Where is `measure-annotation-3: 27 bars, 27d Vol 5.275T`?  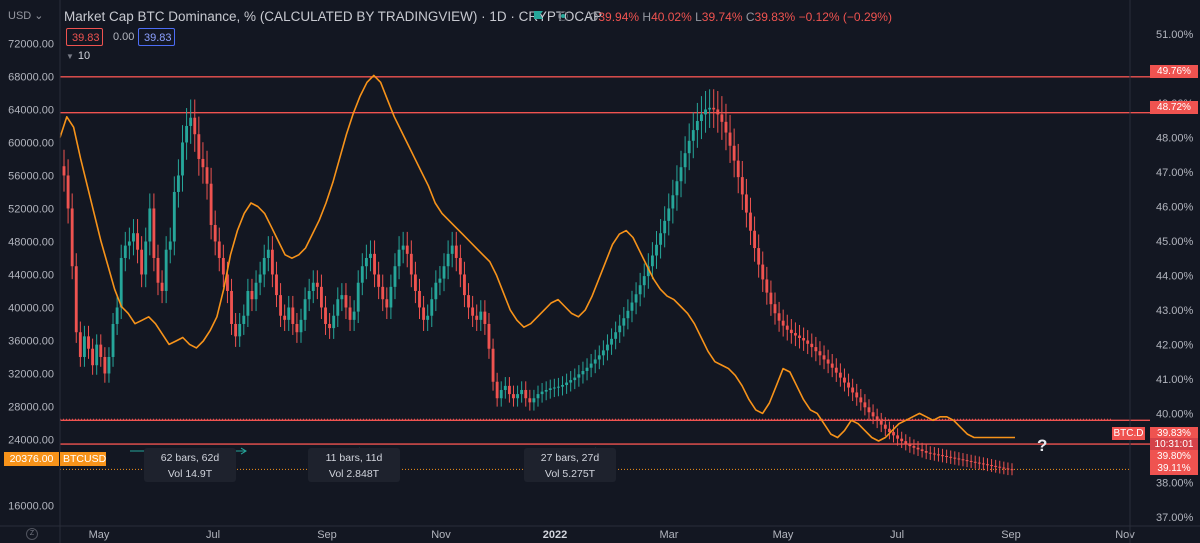
measure-annotation-3: 27 bars, 27d Vol 5.275T is located at coordinates (570, 465).